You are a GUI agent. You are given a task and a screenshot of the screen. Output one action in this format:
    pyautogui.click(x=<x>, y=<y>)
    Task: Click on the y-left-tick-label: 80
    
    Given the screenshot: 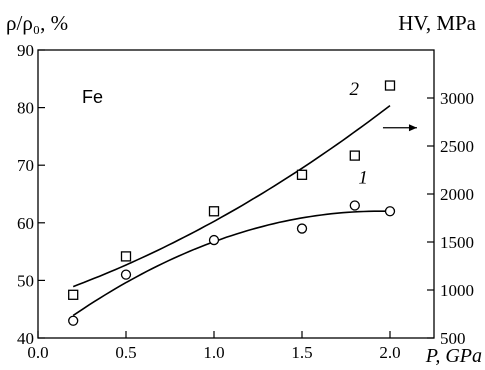 What is the action you would take?
    pyautogui.click(x=25, y=108)
    